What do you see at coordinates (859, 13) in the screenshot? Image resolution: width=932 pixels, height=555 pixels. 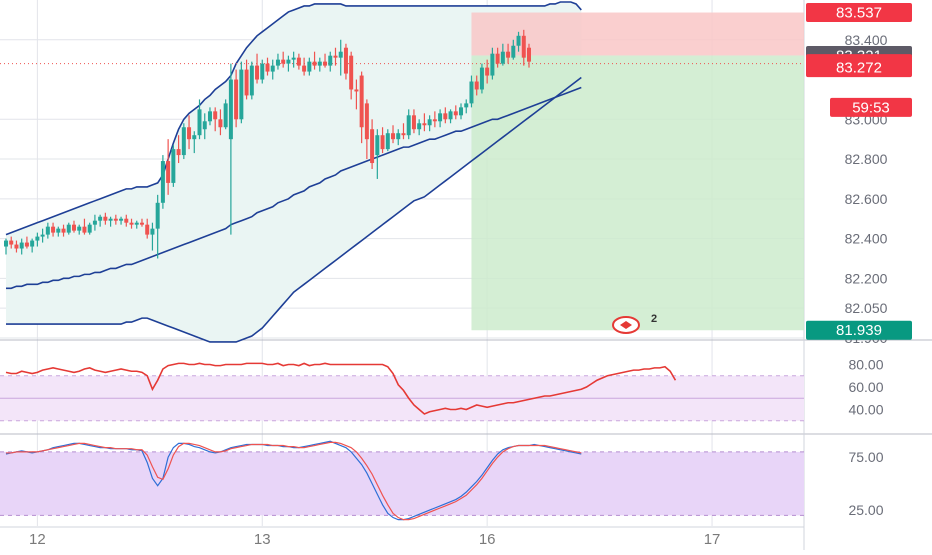 I see `price-tag: 83.537` at bounding box center [859, 13].